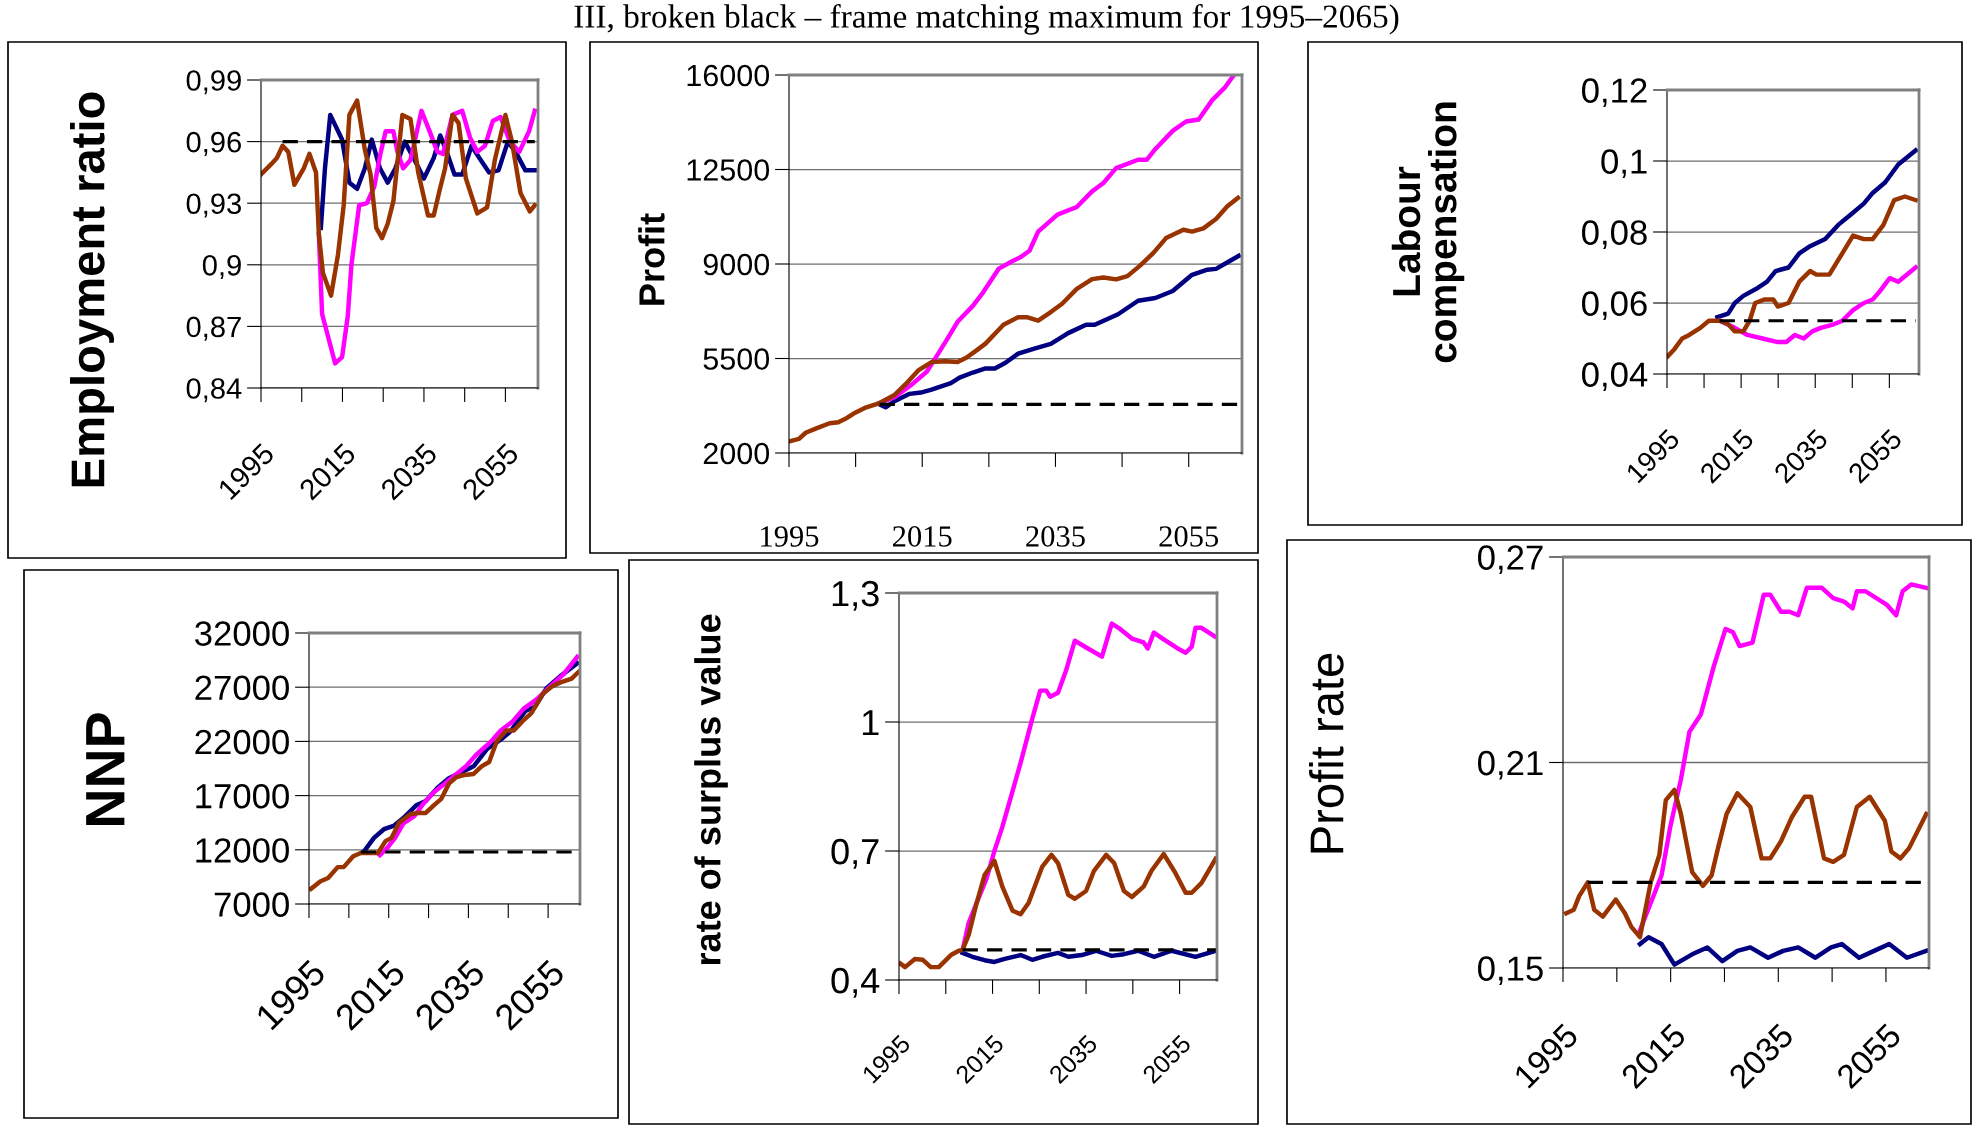 This screenshot has width=1973, height=1126. Describe the element at coordinates (1326, 753) in the screenshot. I see `y-axis-title: Profit rate` at that location.